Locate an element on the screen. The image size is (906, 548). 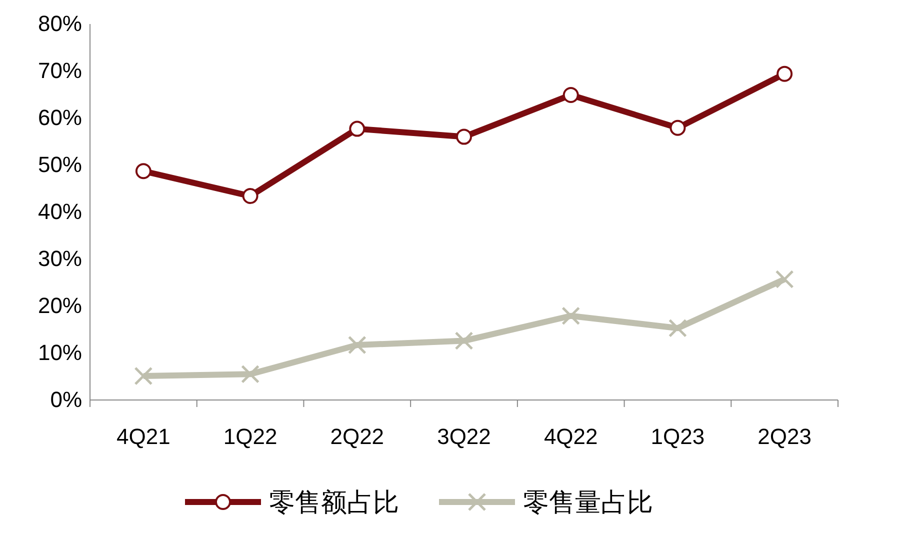
legend-label: 零售额占比 is located at coordinates (334, 502).